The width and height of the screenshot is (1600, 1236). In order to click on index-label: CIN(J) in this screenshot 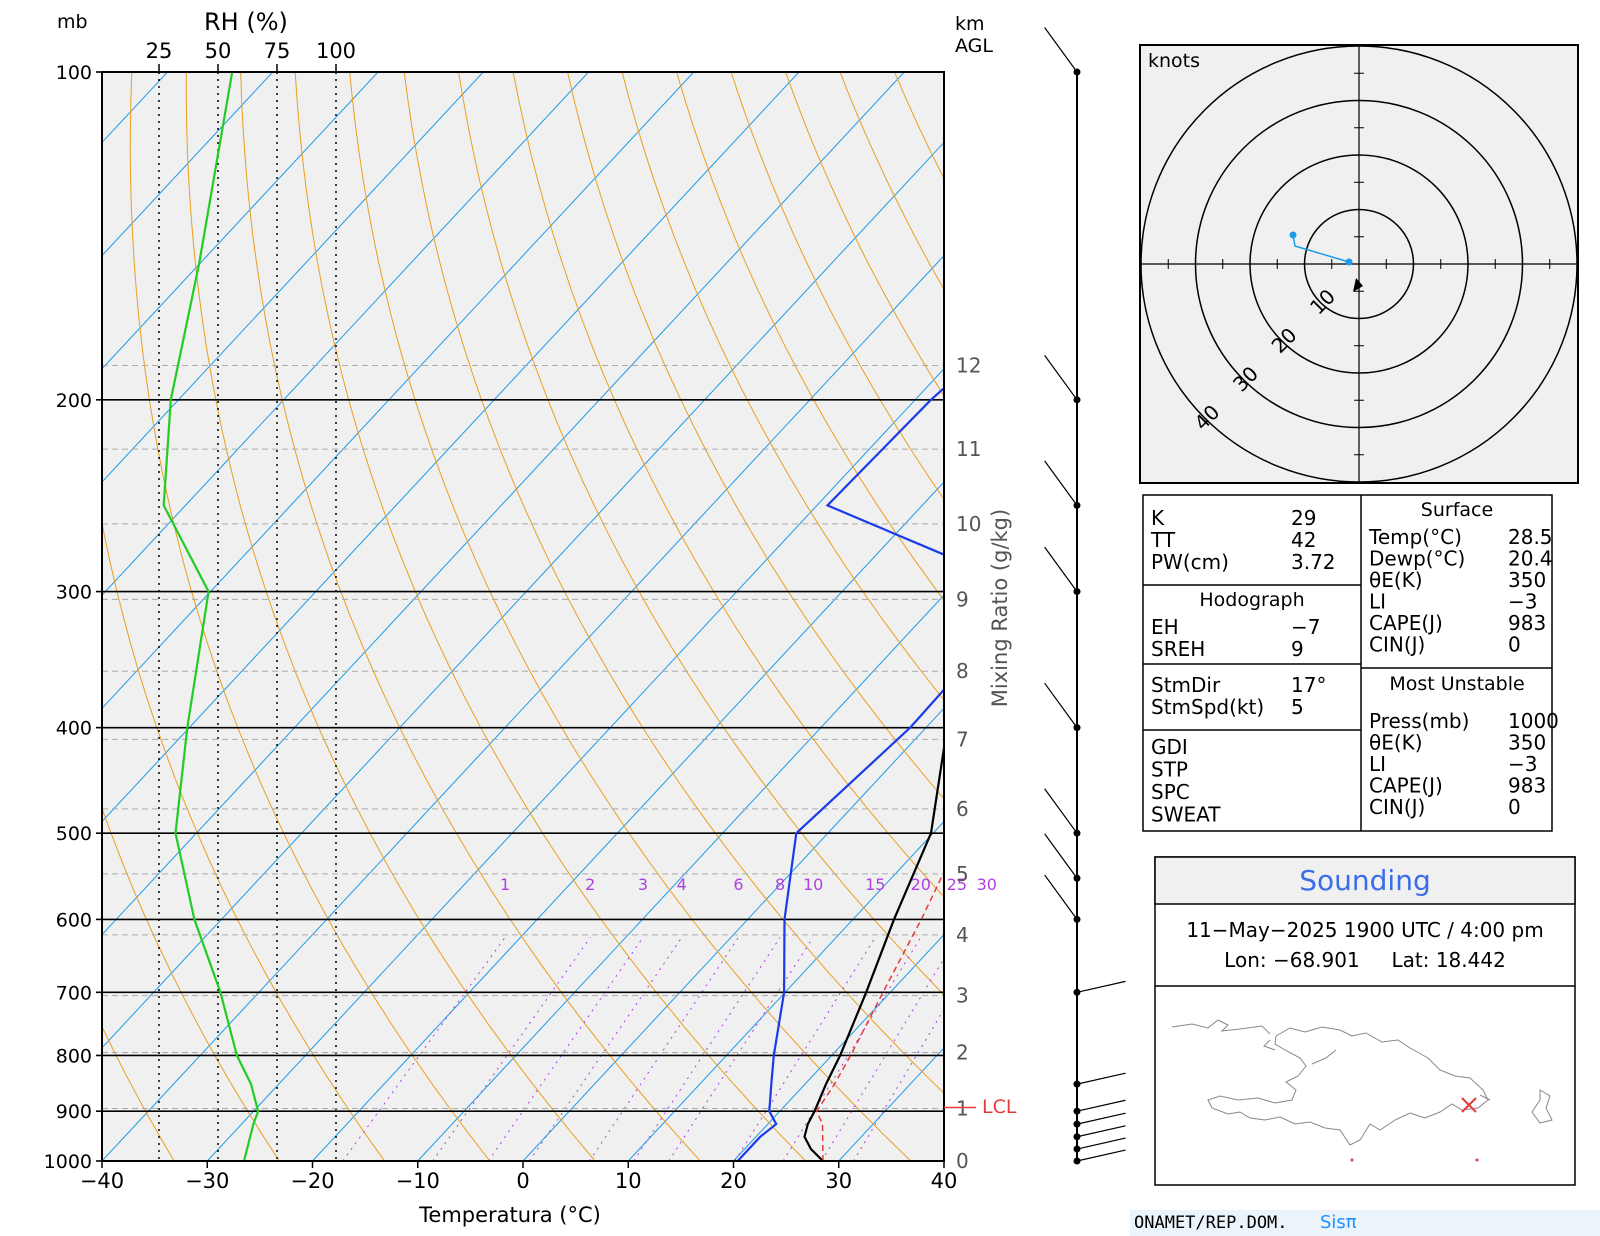, I will do `click(1397, 645)`.